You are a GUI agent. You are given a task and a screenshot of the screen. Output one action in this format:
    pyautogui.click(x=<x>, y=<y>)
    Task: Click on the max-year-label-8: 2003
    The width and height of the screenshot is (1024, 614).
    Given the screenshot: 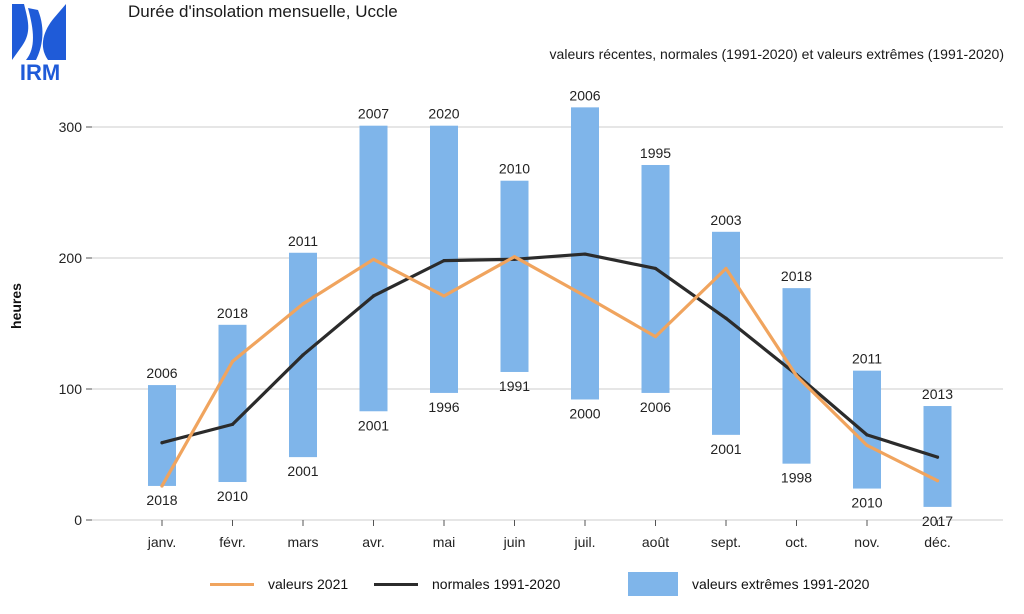 What is the action you would take?
    pyautogui.click(x=725, y=220)
    